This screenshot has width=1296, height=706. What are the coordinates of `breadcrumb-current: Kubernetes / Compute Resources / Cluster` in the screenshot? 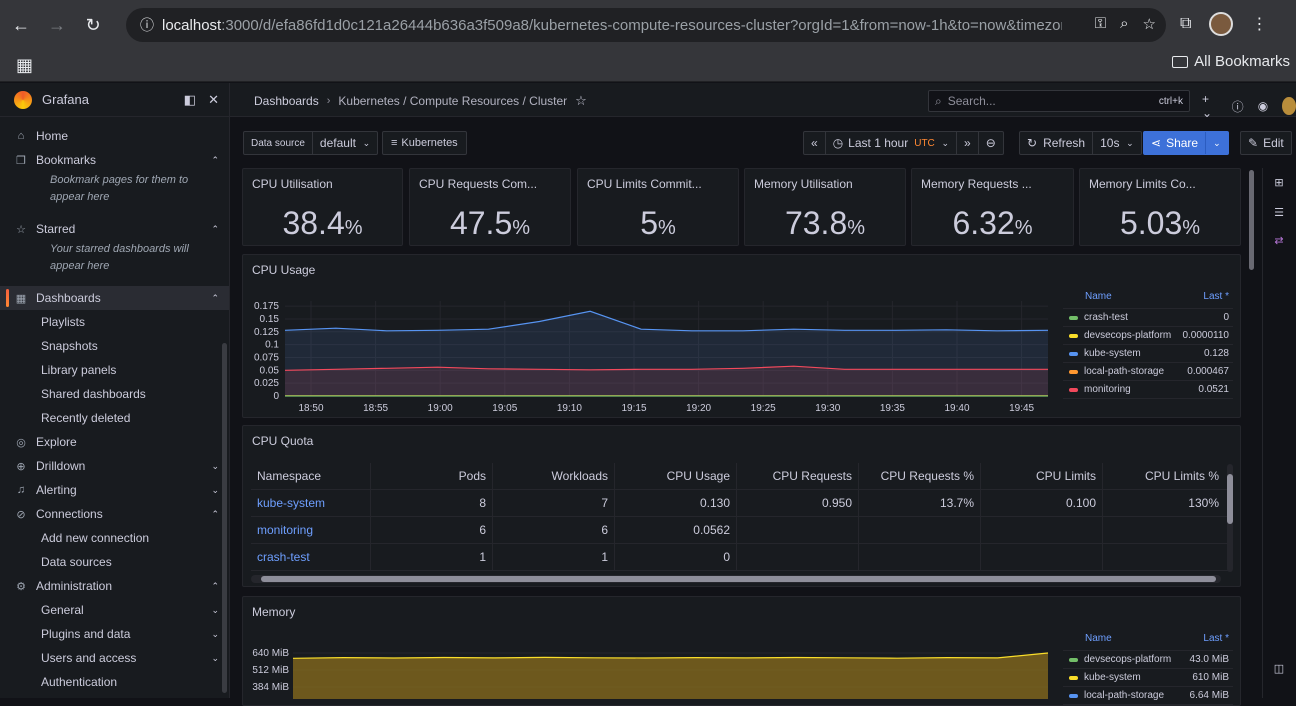 It's located at (452, 101).